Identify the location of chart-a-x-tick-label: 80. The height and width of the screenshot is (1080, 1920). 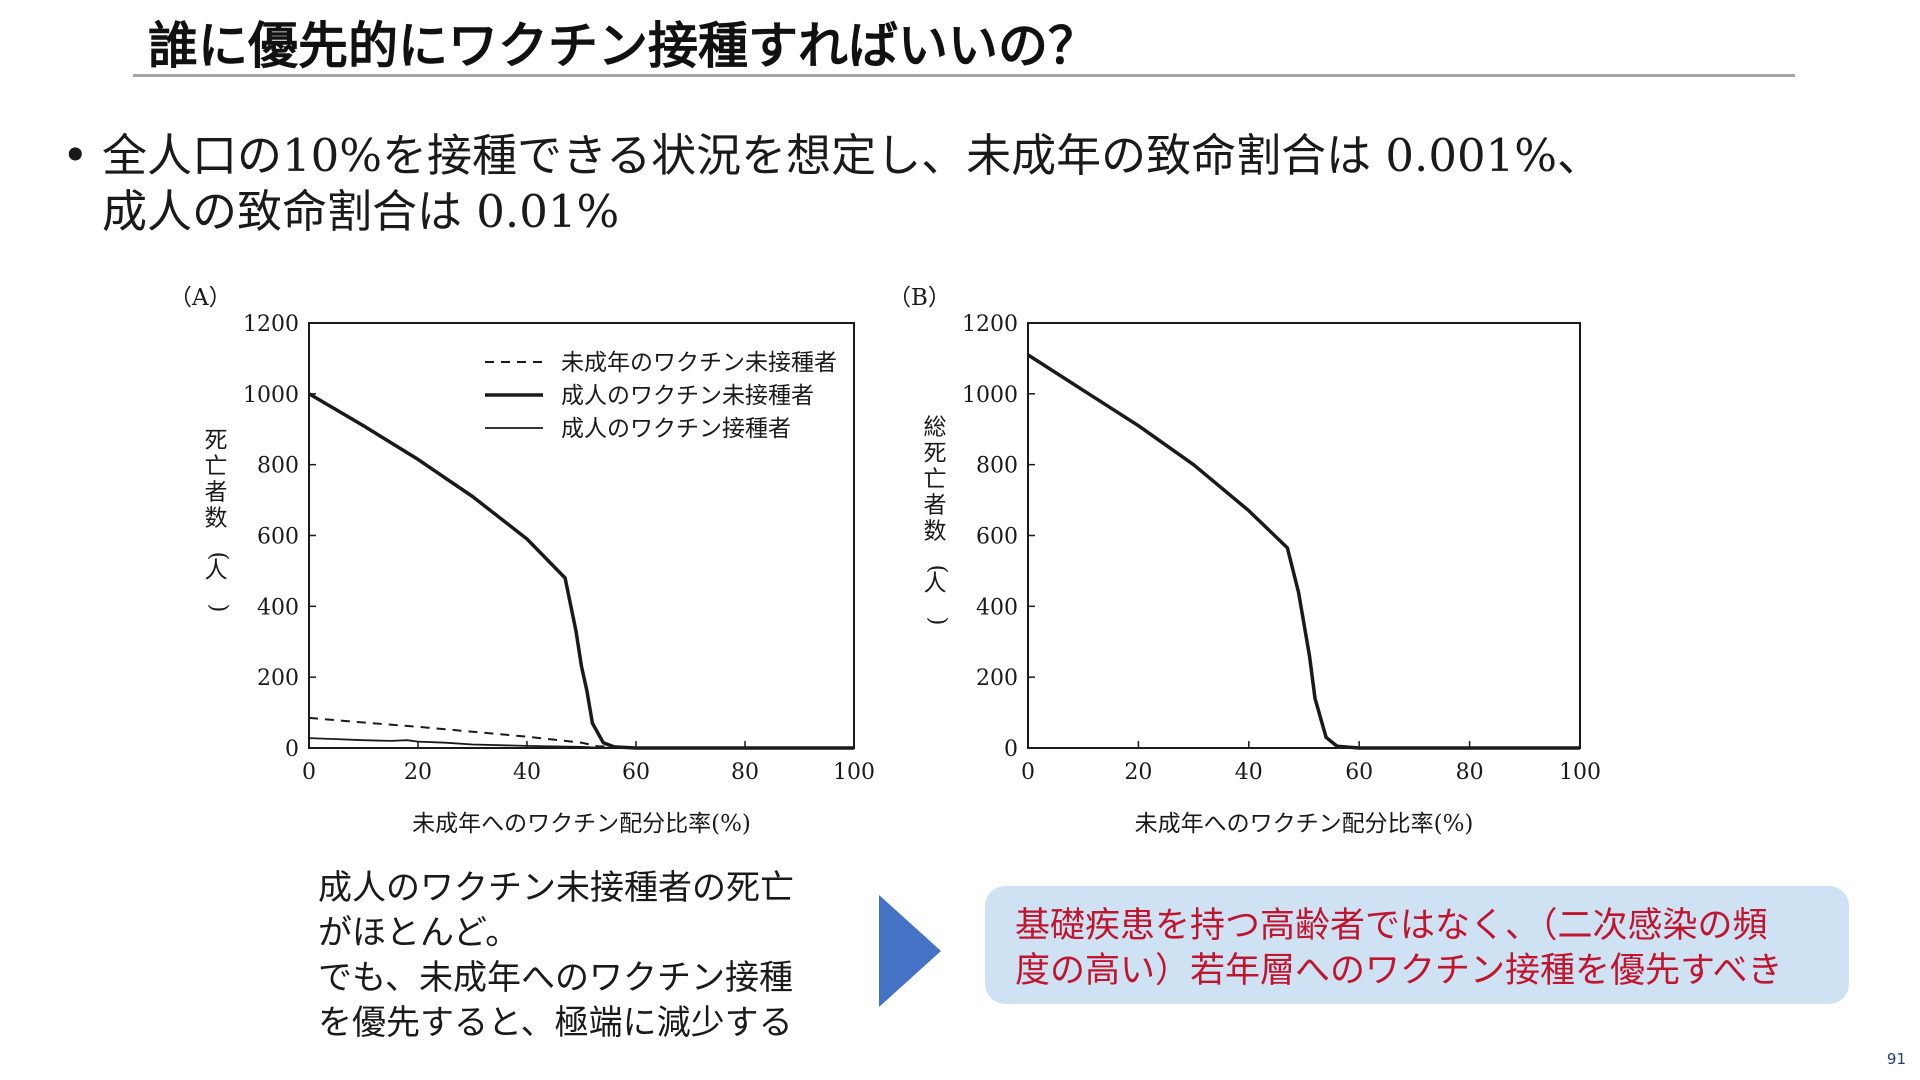
(745, 772).